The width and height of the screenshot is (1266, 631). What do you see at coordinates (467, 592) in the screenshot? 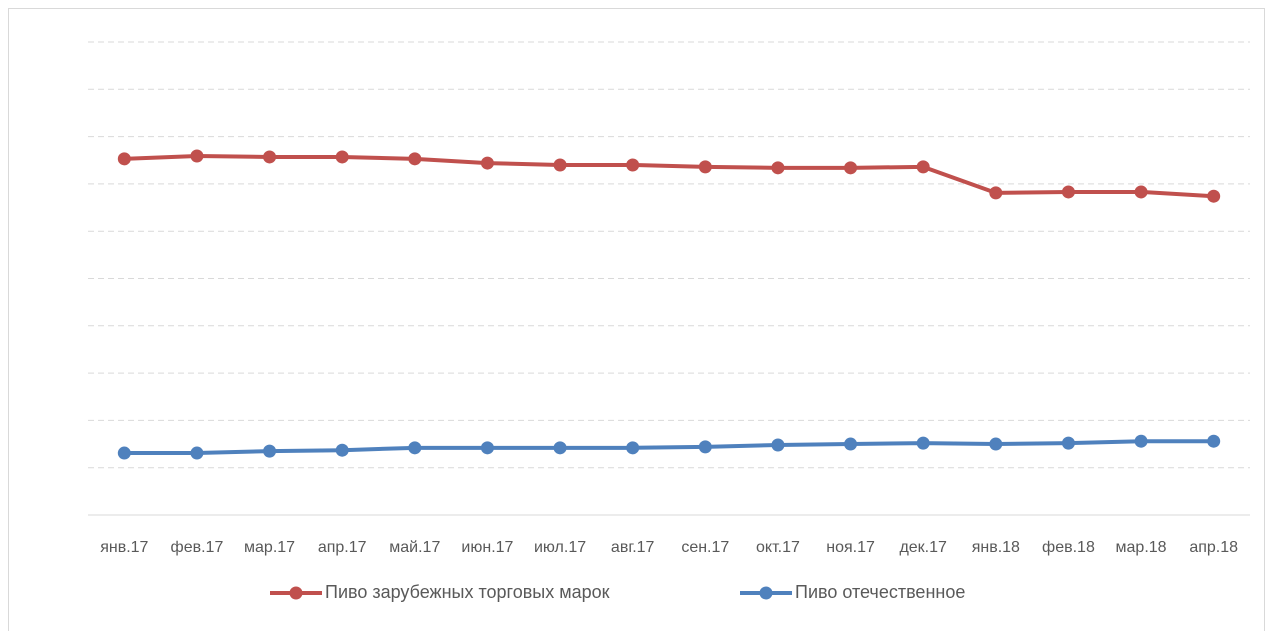
I see `legend-label: Пиво зарубежных торговых марок` at bounding box center [467, 592].